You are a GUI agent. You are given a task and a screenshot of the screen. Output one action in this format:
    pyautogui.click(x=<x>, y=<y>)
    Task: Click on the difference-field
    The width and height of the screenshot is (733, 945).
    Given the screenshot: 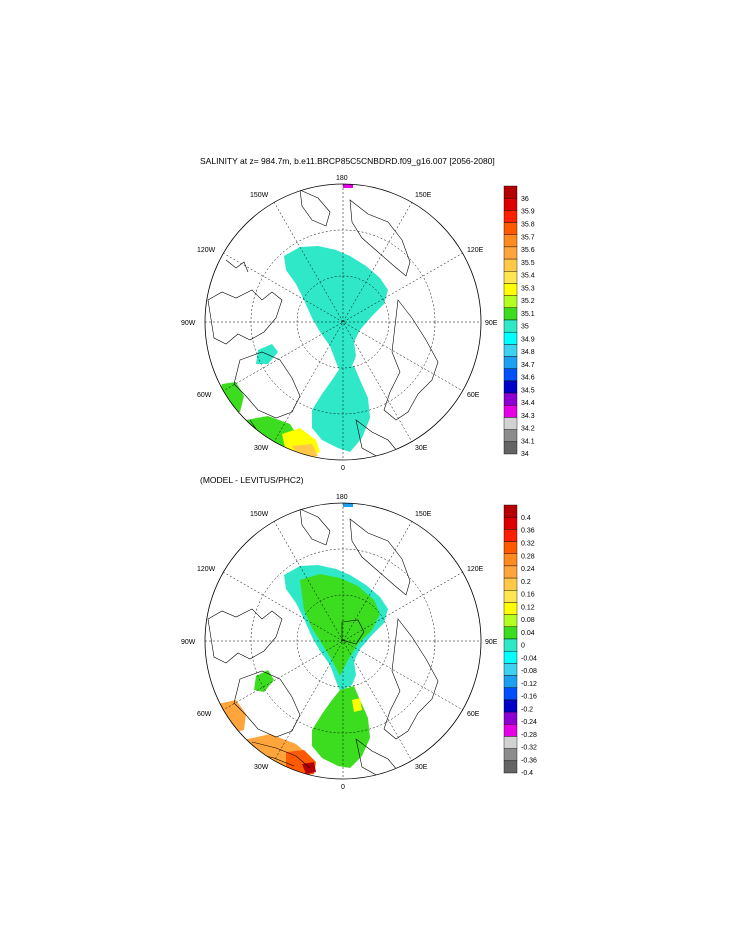 What is the action you would take?
    pyautogui.click(x=302, y=640)
    